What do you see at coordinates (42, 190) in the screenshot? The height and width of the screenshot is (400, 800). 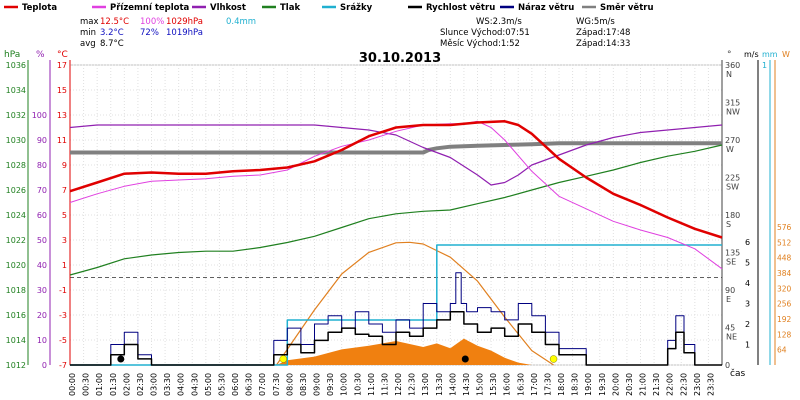 I see `tick-pct: 70` at bounding box center [42, 190].